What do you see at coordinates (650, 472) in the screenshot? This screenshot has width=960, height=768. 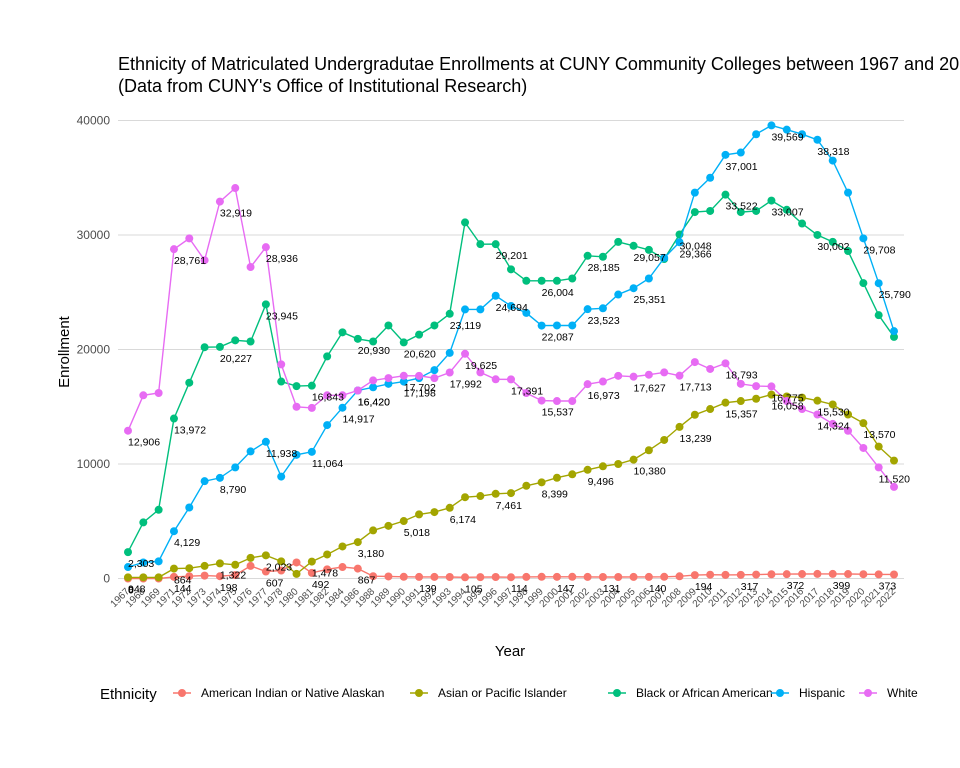 I see `data-label: 10,380` at bounding box center [650, 472].